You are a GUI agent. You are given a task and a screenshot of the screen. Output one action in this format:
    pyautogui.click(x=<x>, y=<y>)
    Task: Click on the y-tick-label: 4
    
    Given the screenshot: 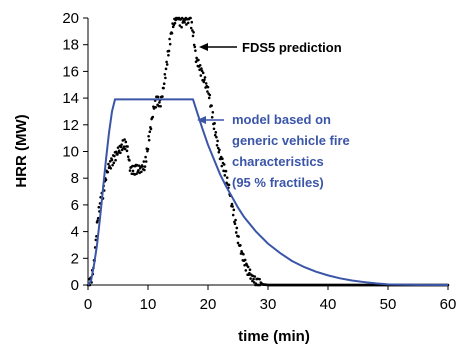 What is the action you would take?
    pyautogui.click(x=75, y=232)
    